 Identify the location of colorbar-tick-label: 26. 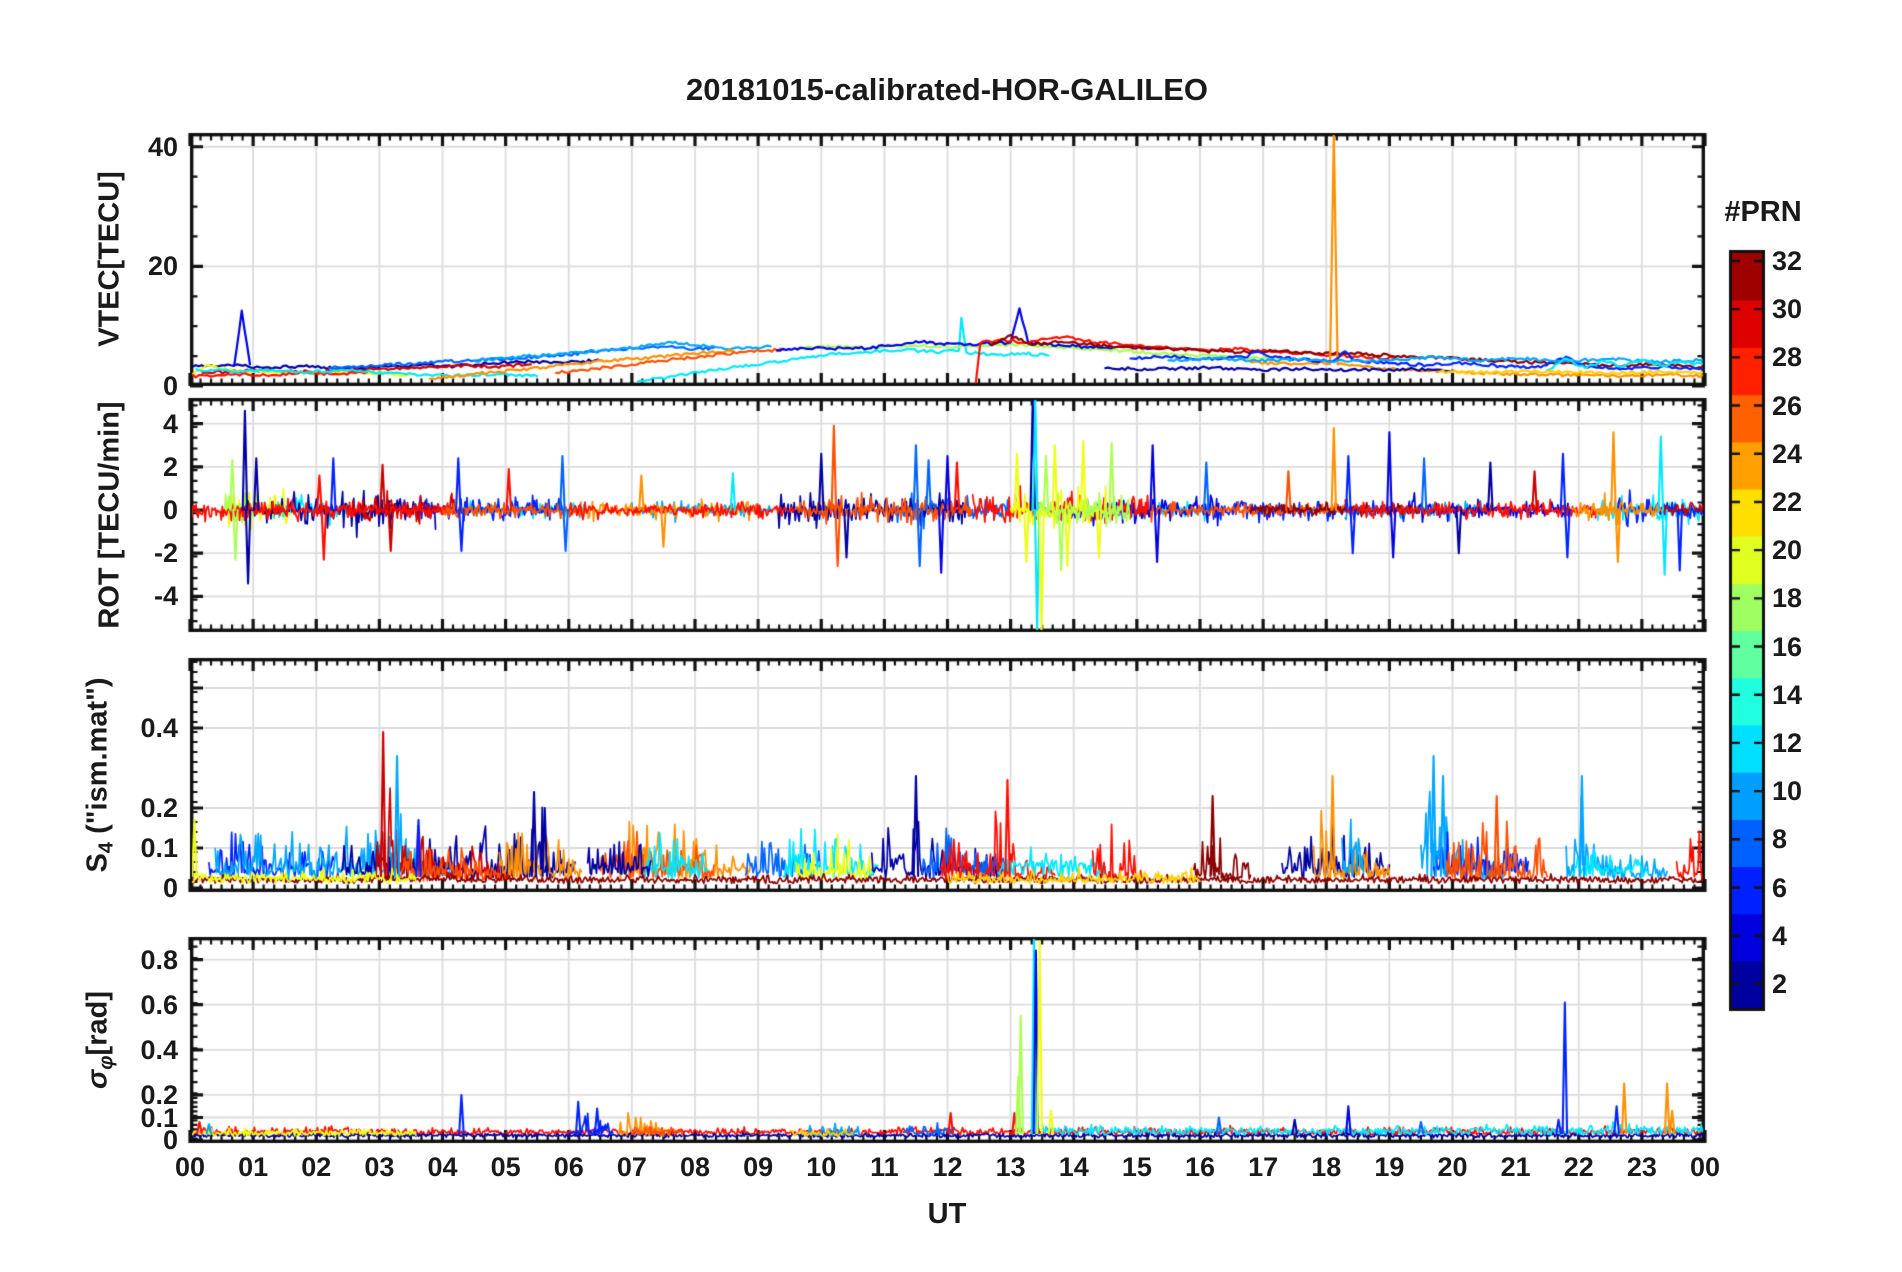
(1787, 405).